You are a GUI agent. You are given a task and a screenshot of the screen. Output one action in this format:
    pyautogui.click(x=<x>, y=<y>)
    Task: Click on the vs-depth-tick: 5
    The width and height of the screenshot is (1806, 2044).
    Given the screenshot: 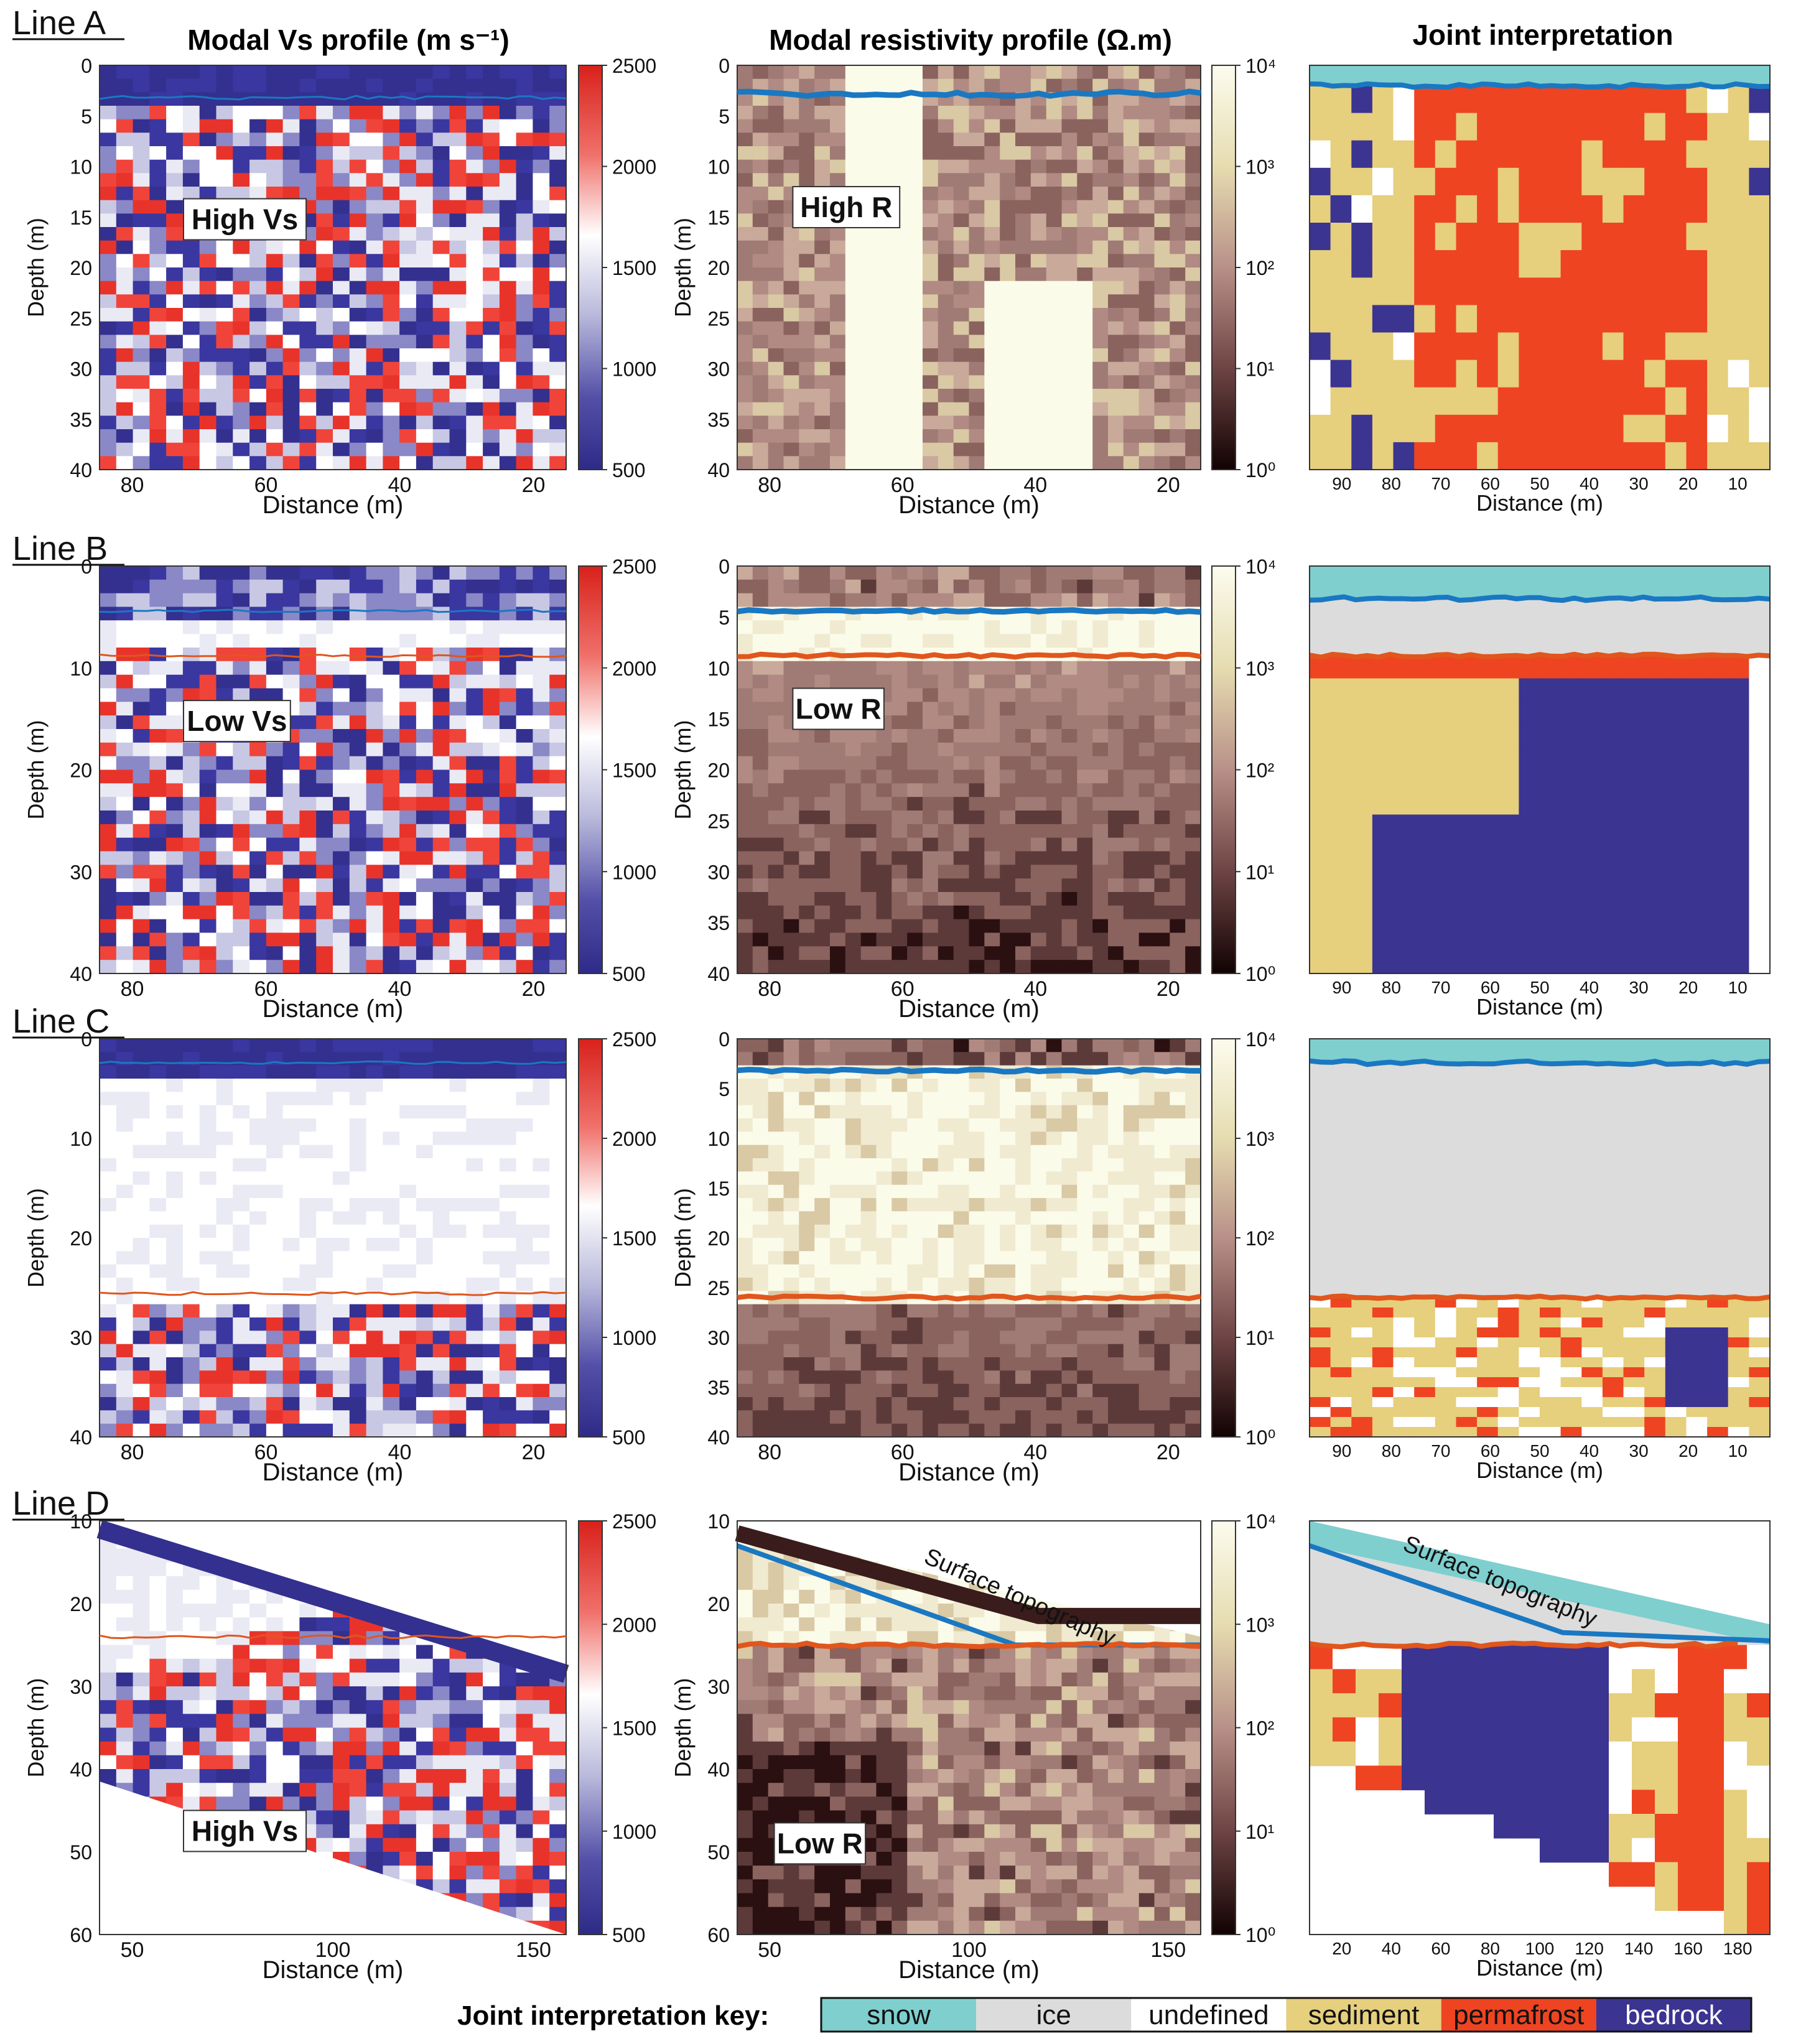 What is the action you would take?
    pyautogui.click(x=86, y=117)
    